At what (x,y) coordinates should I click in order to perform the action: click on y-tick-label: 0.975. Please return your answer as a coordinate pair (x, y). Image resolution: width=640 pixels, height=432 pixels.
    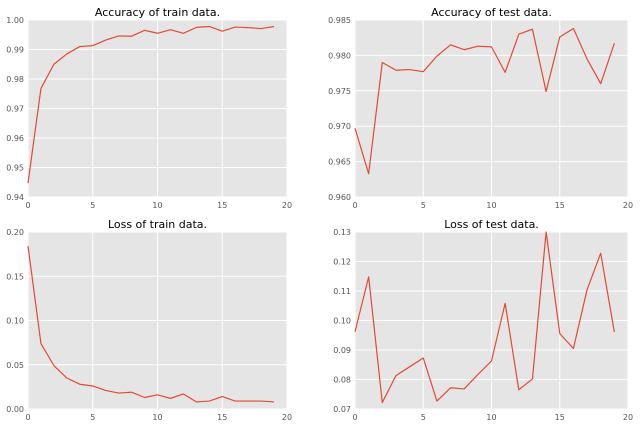
    Looking at the image, I should click on (339, 91).